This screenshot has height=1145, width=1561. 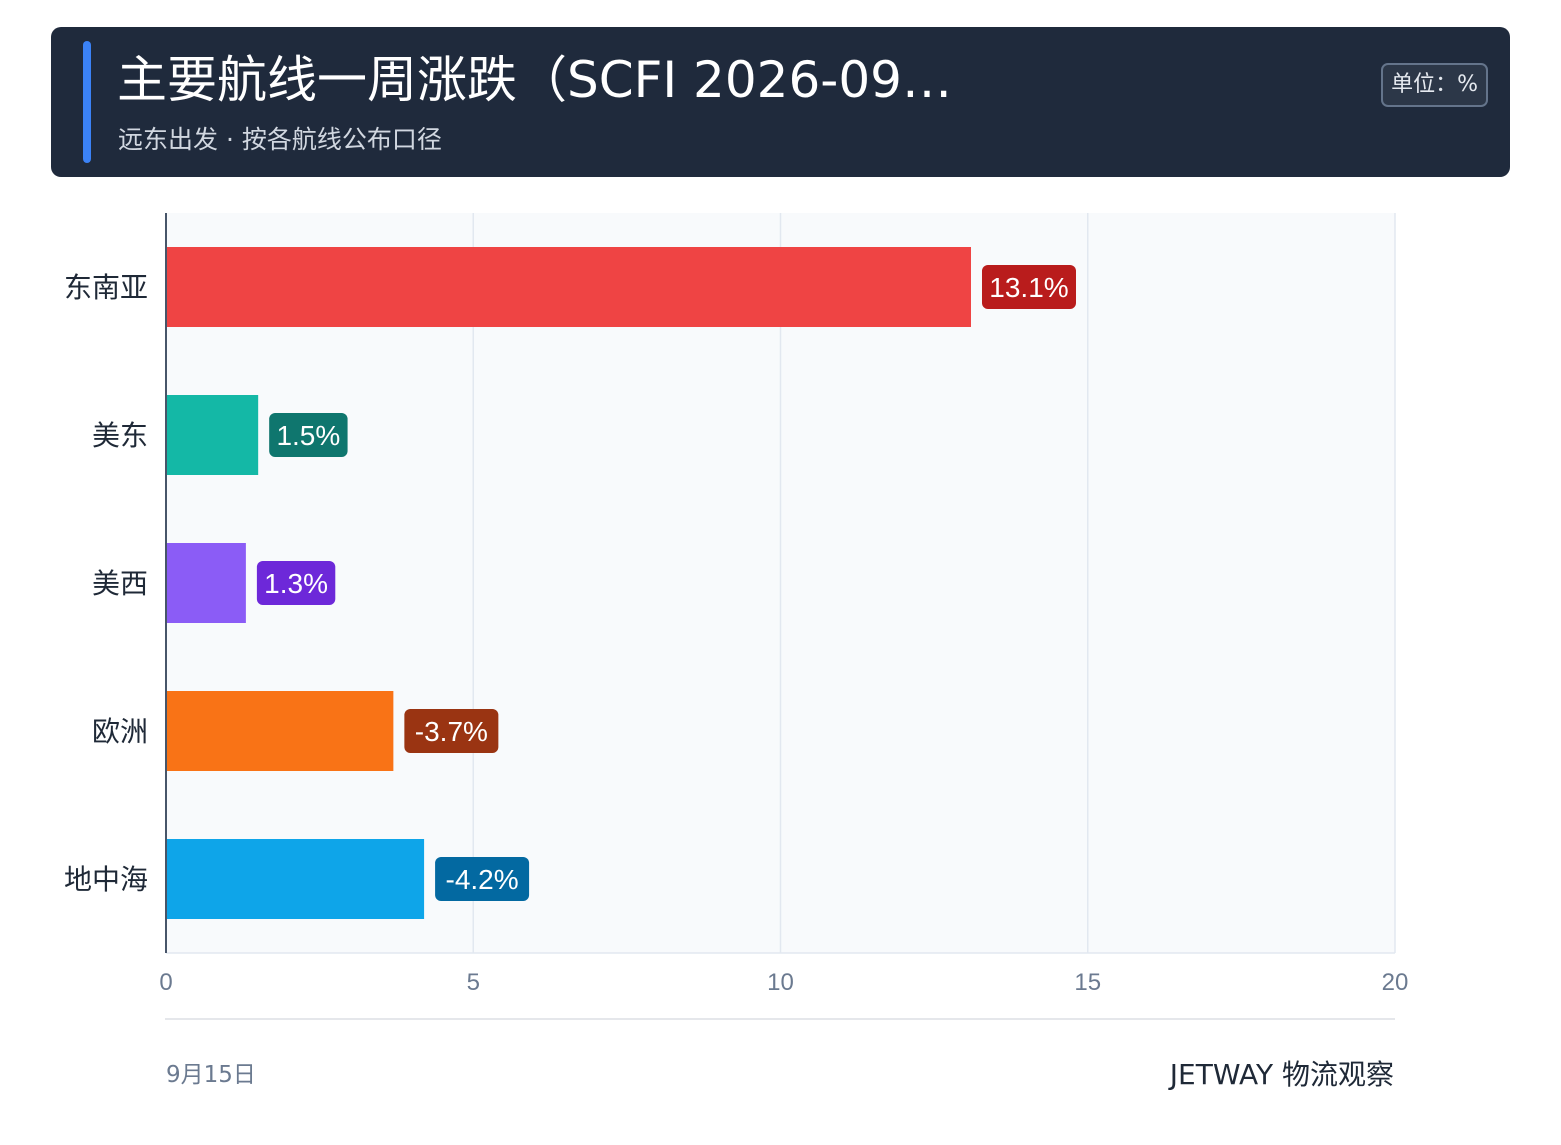 What do you see at coordinates (1395, 982) in the screenshot?
I see `x-tick-label-4: 20` at bounding box center [1395, 982].